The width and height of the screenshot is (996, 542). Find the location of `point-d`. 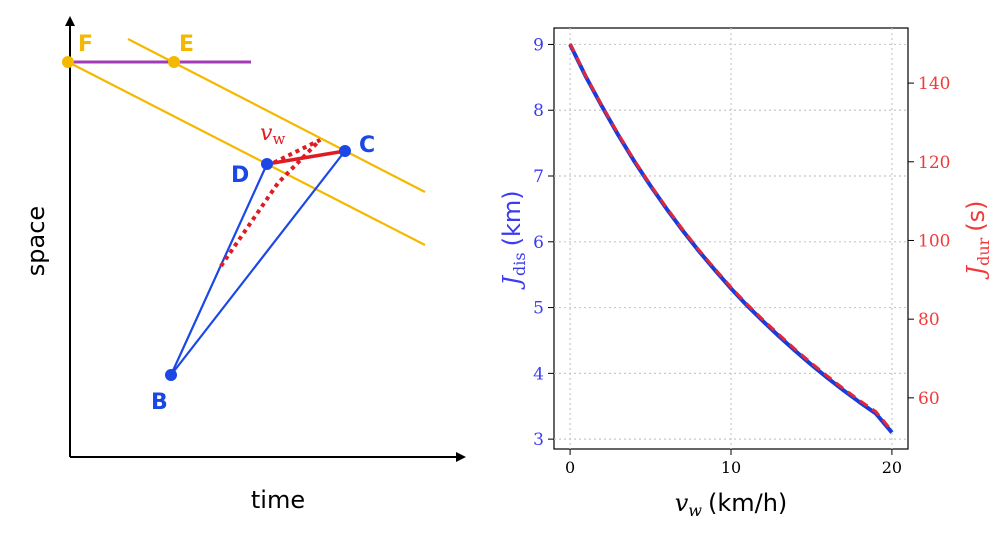

point-d is located at coordinates (267, 164).